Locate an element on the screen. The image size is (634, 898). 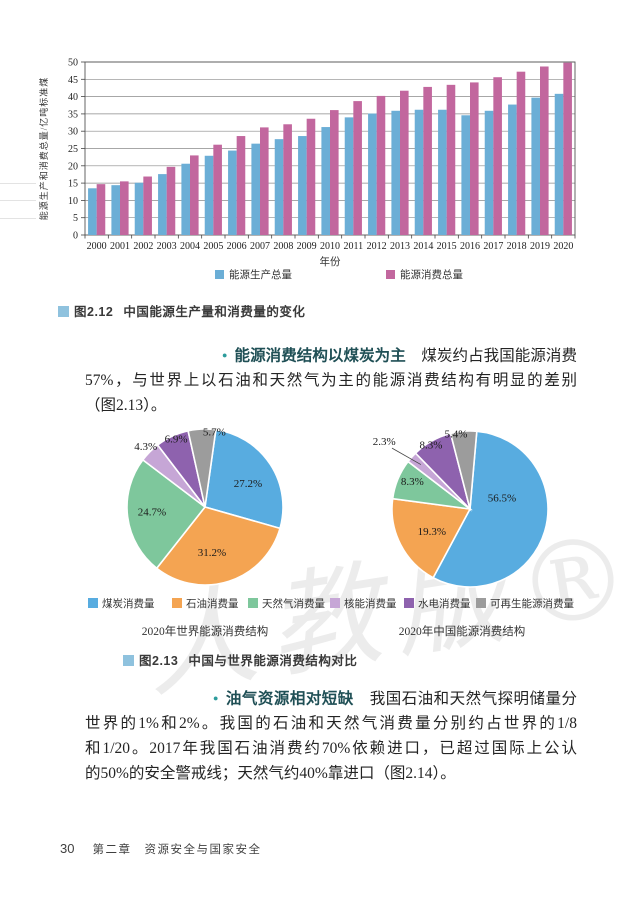
oil-swatch-icon is located at coordinates (177, 603).